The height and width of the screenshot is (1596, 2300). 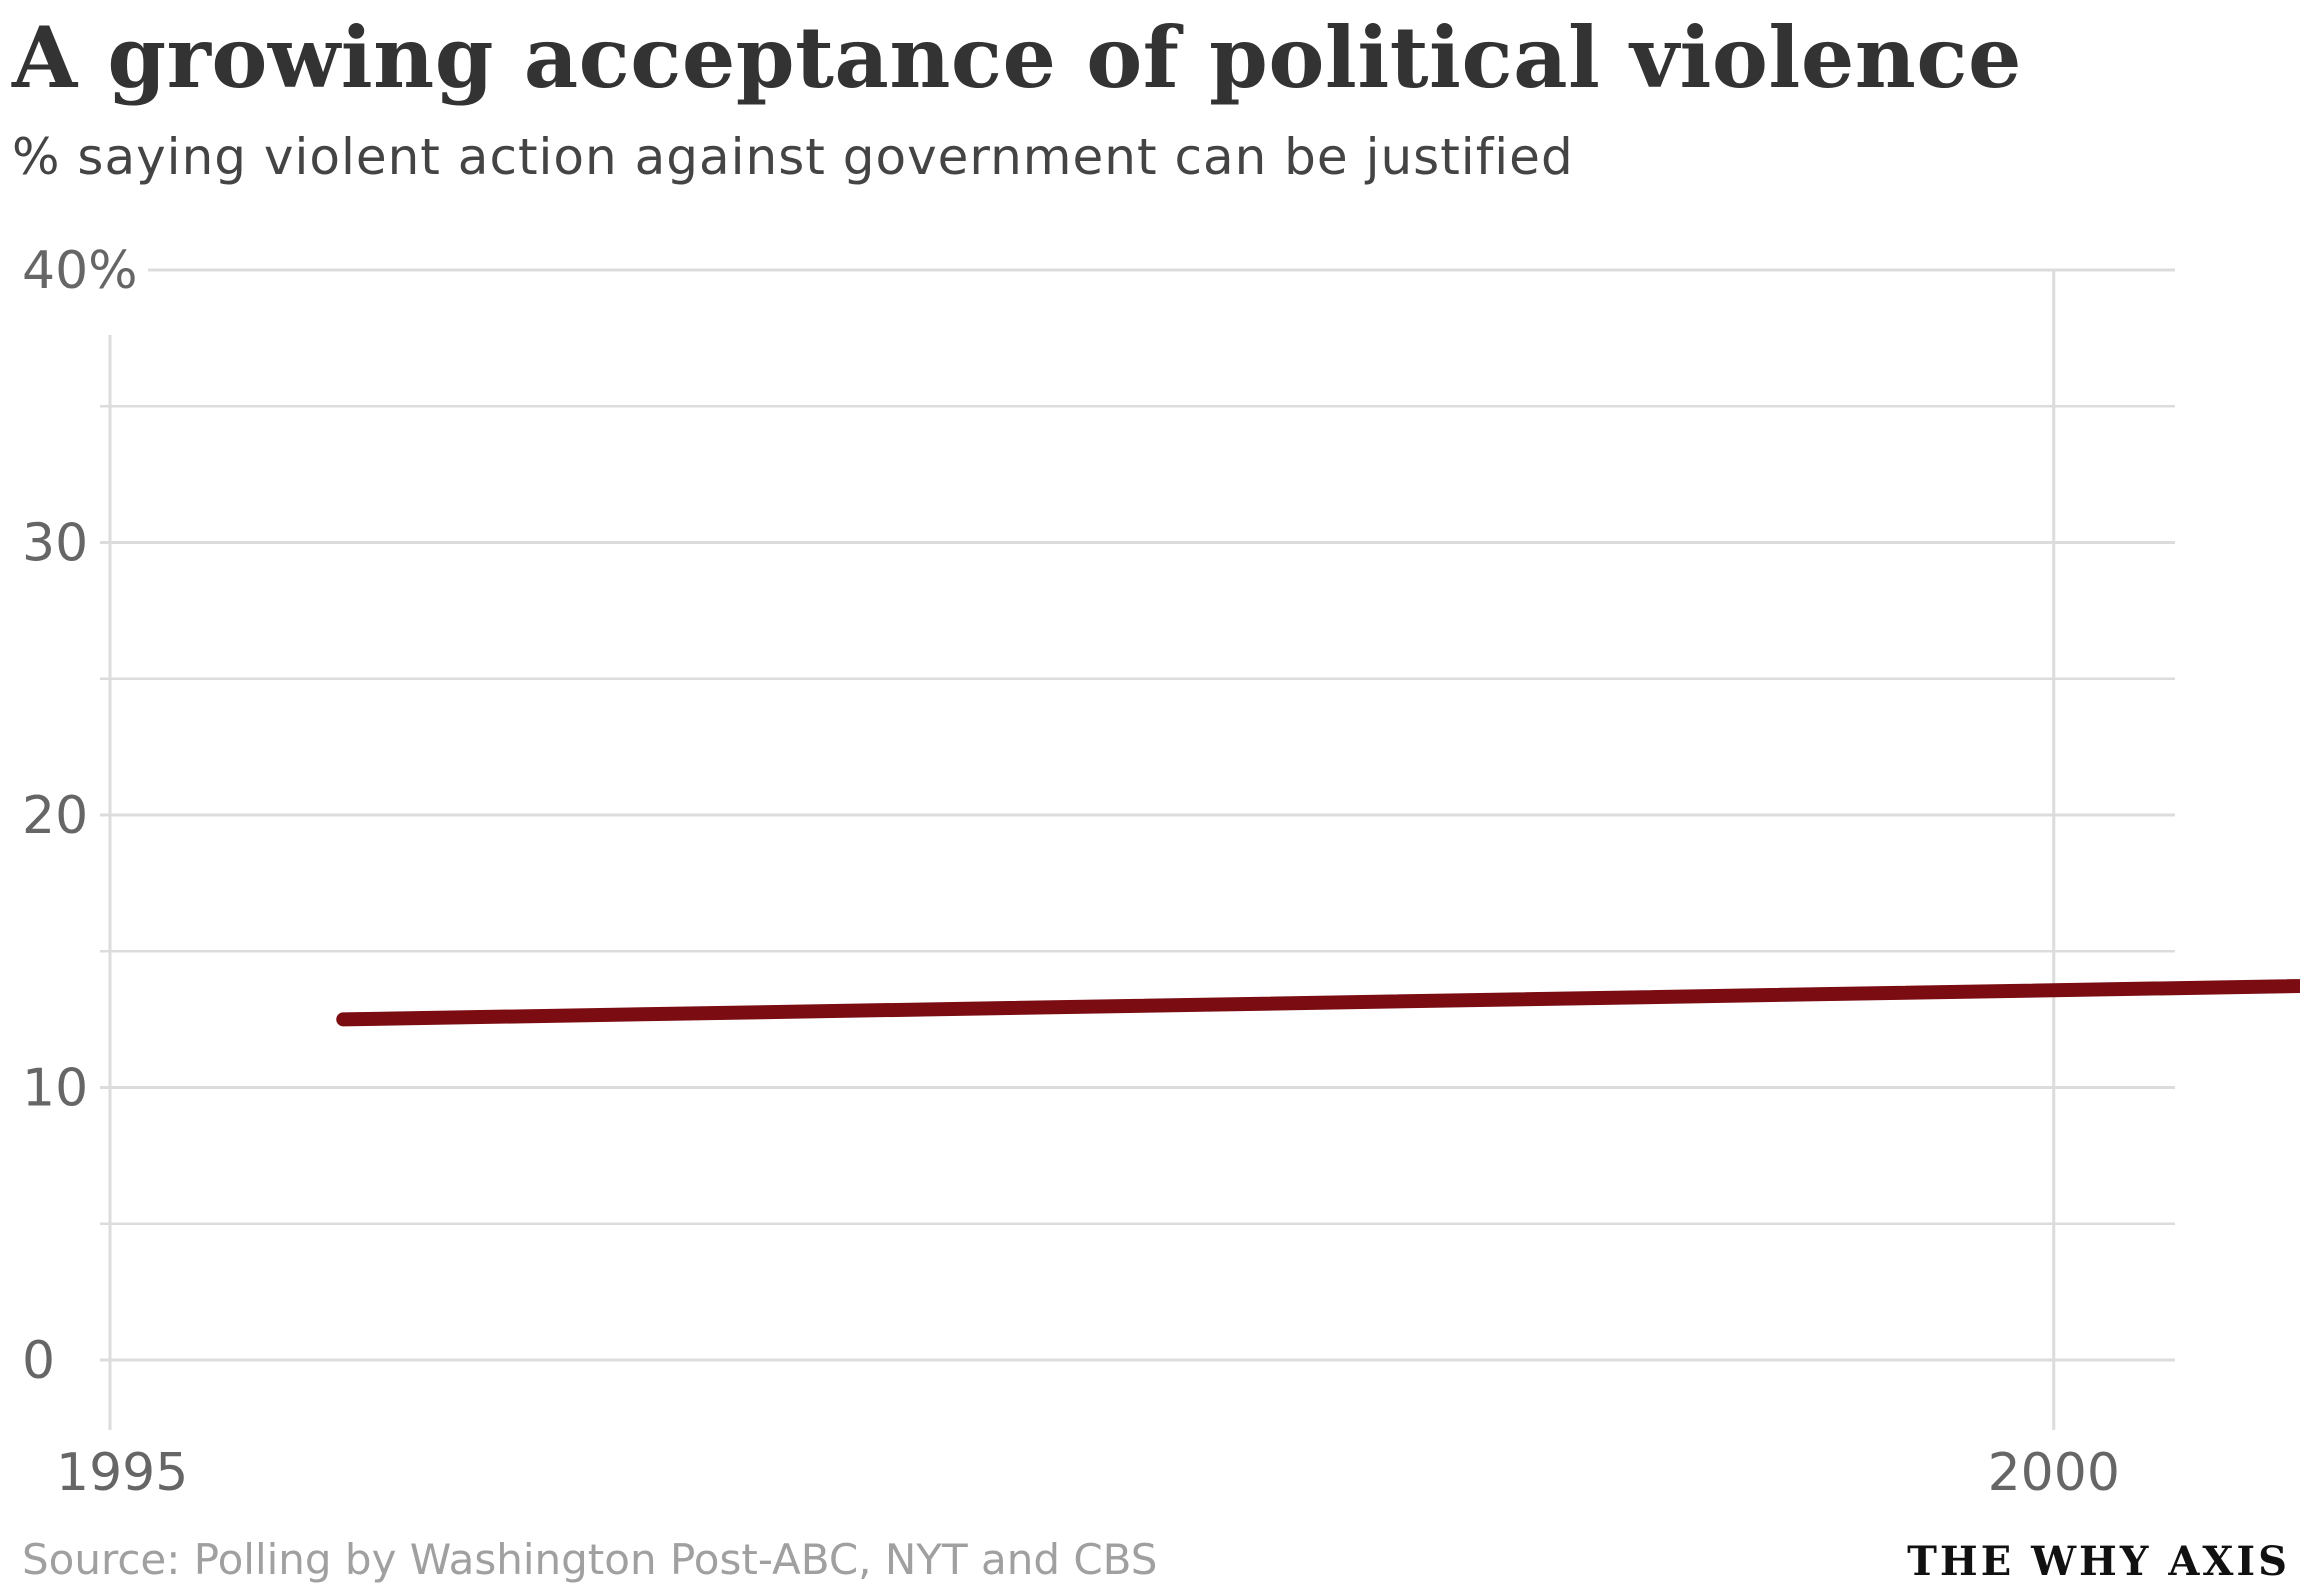 I want to click on y-tick-label: 40%, so click(x=80, y=271).